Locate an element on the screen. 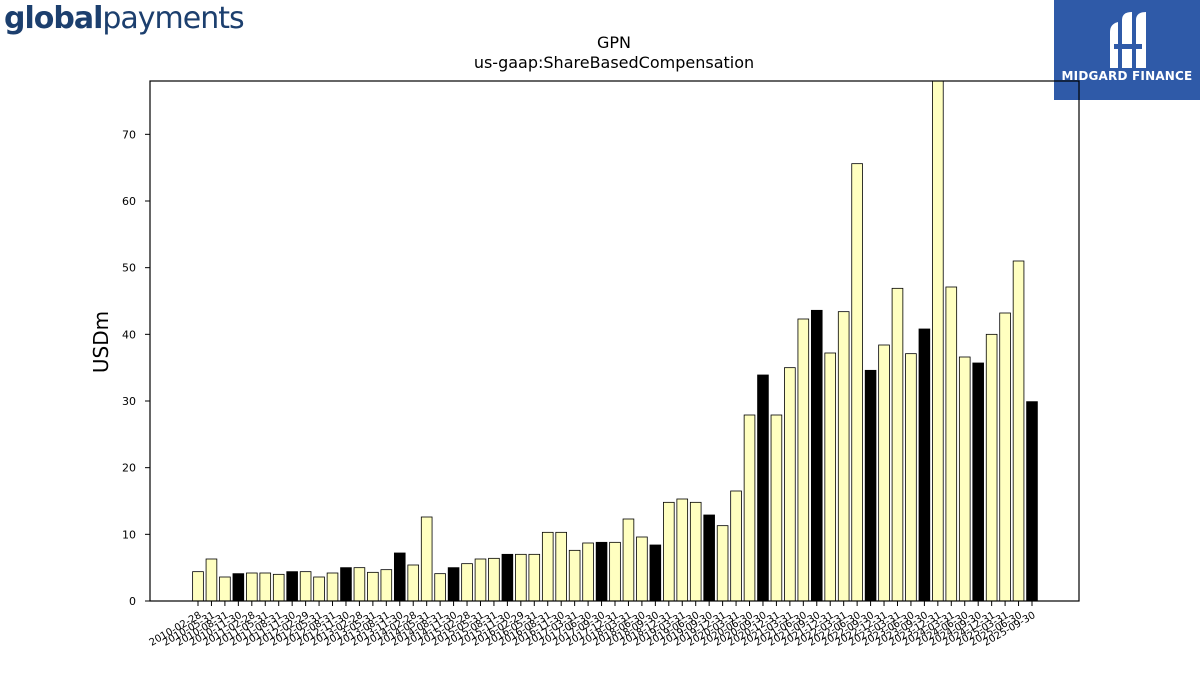  midgard-finance-logo: MIDGARD FINANCE is located at coordinates (1127, 50).